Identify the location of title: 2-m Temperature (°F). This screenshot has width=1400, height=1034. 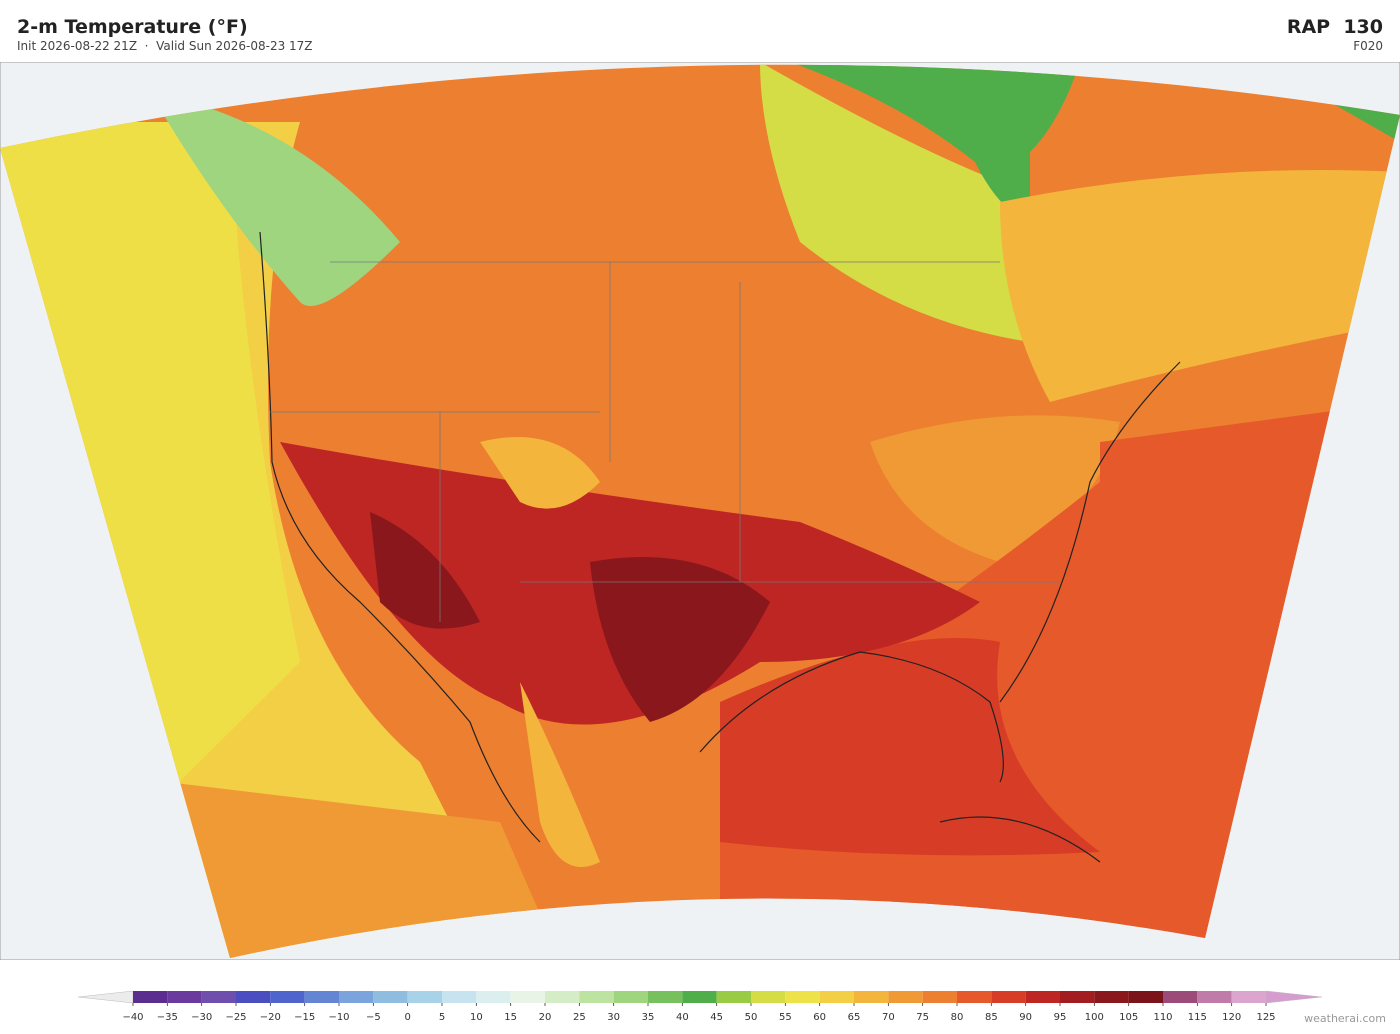
(132, 27).